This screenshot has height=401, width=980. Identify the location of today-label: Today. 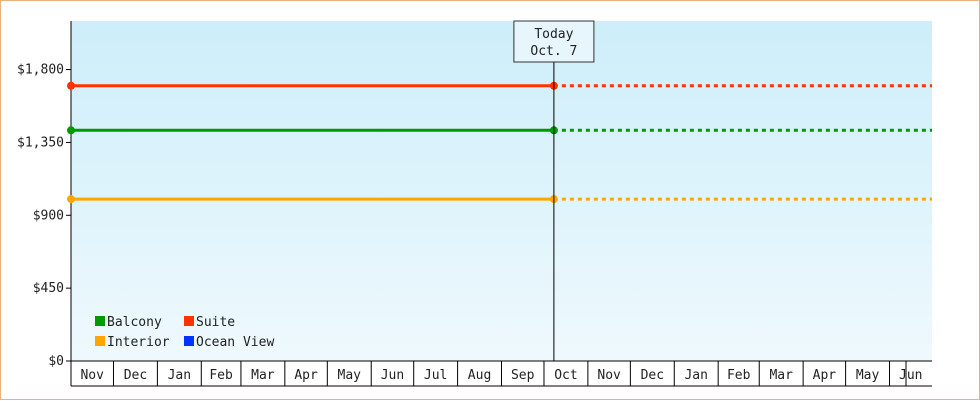
(553, 34).